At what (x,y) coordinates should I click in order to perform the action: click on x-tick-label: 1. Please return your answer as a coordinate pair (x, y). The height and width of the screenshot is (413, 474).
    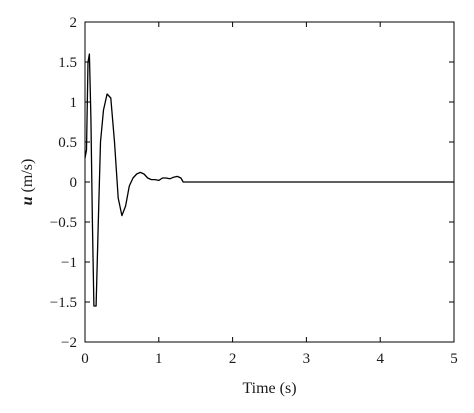
    Looking at the image, I should click on (159, 359).